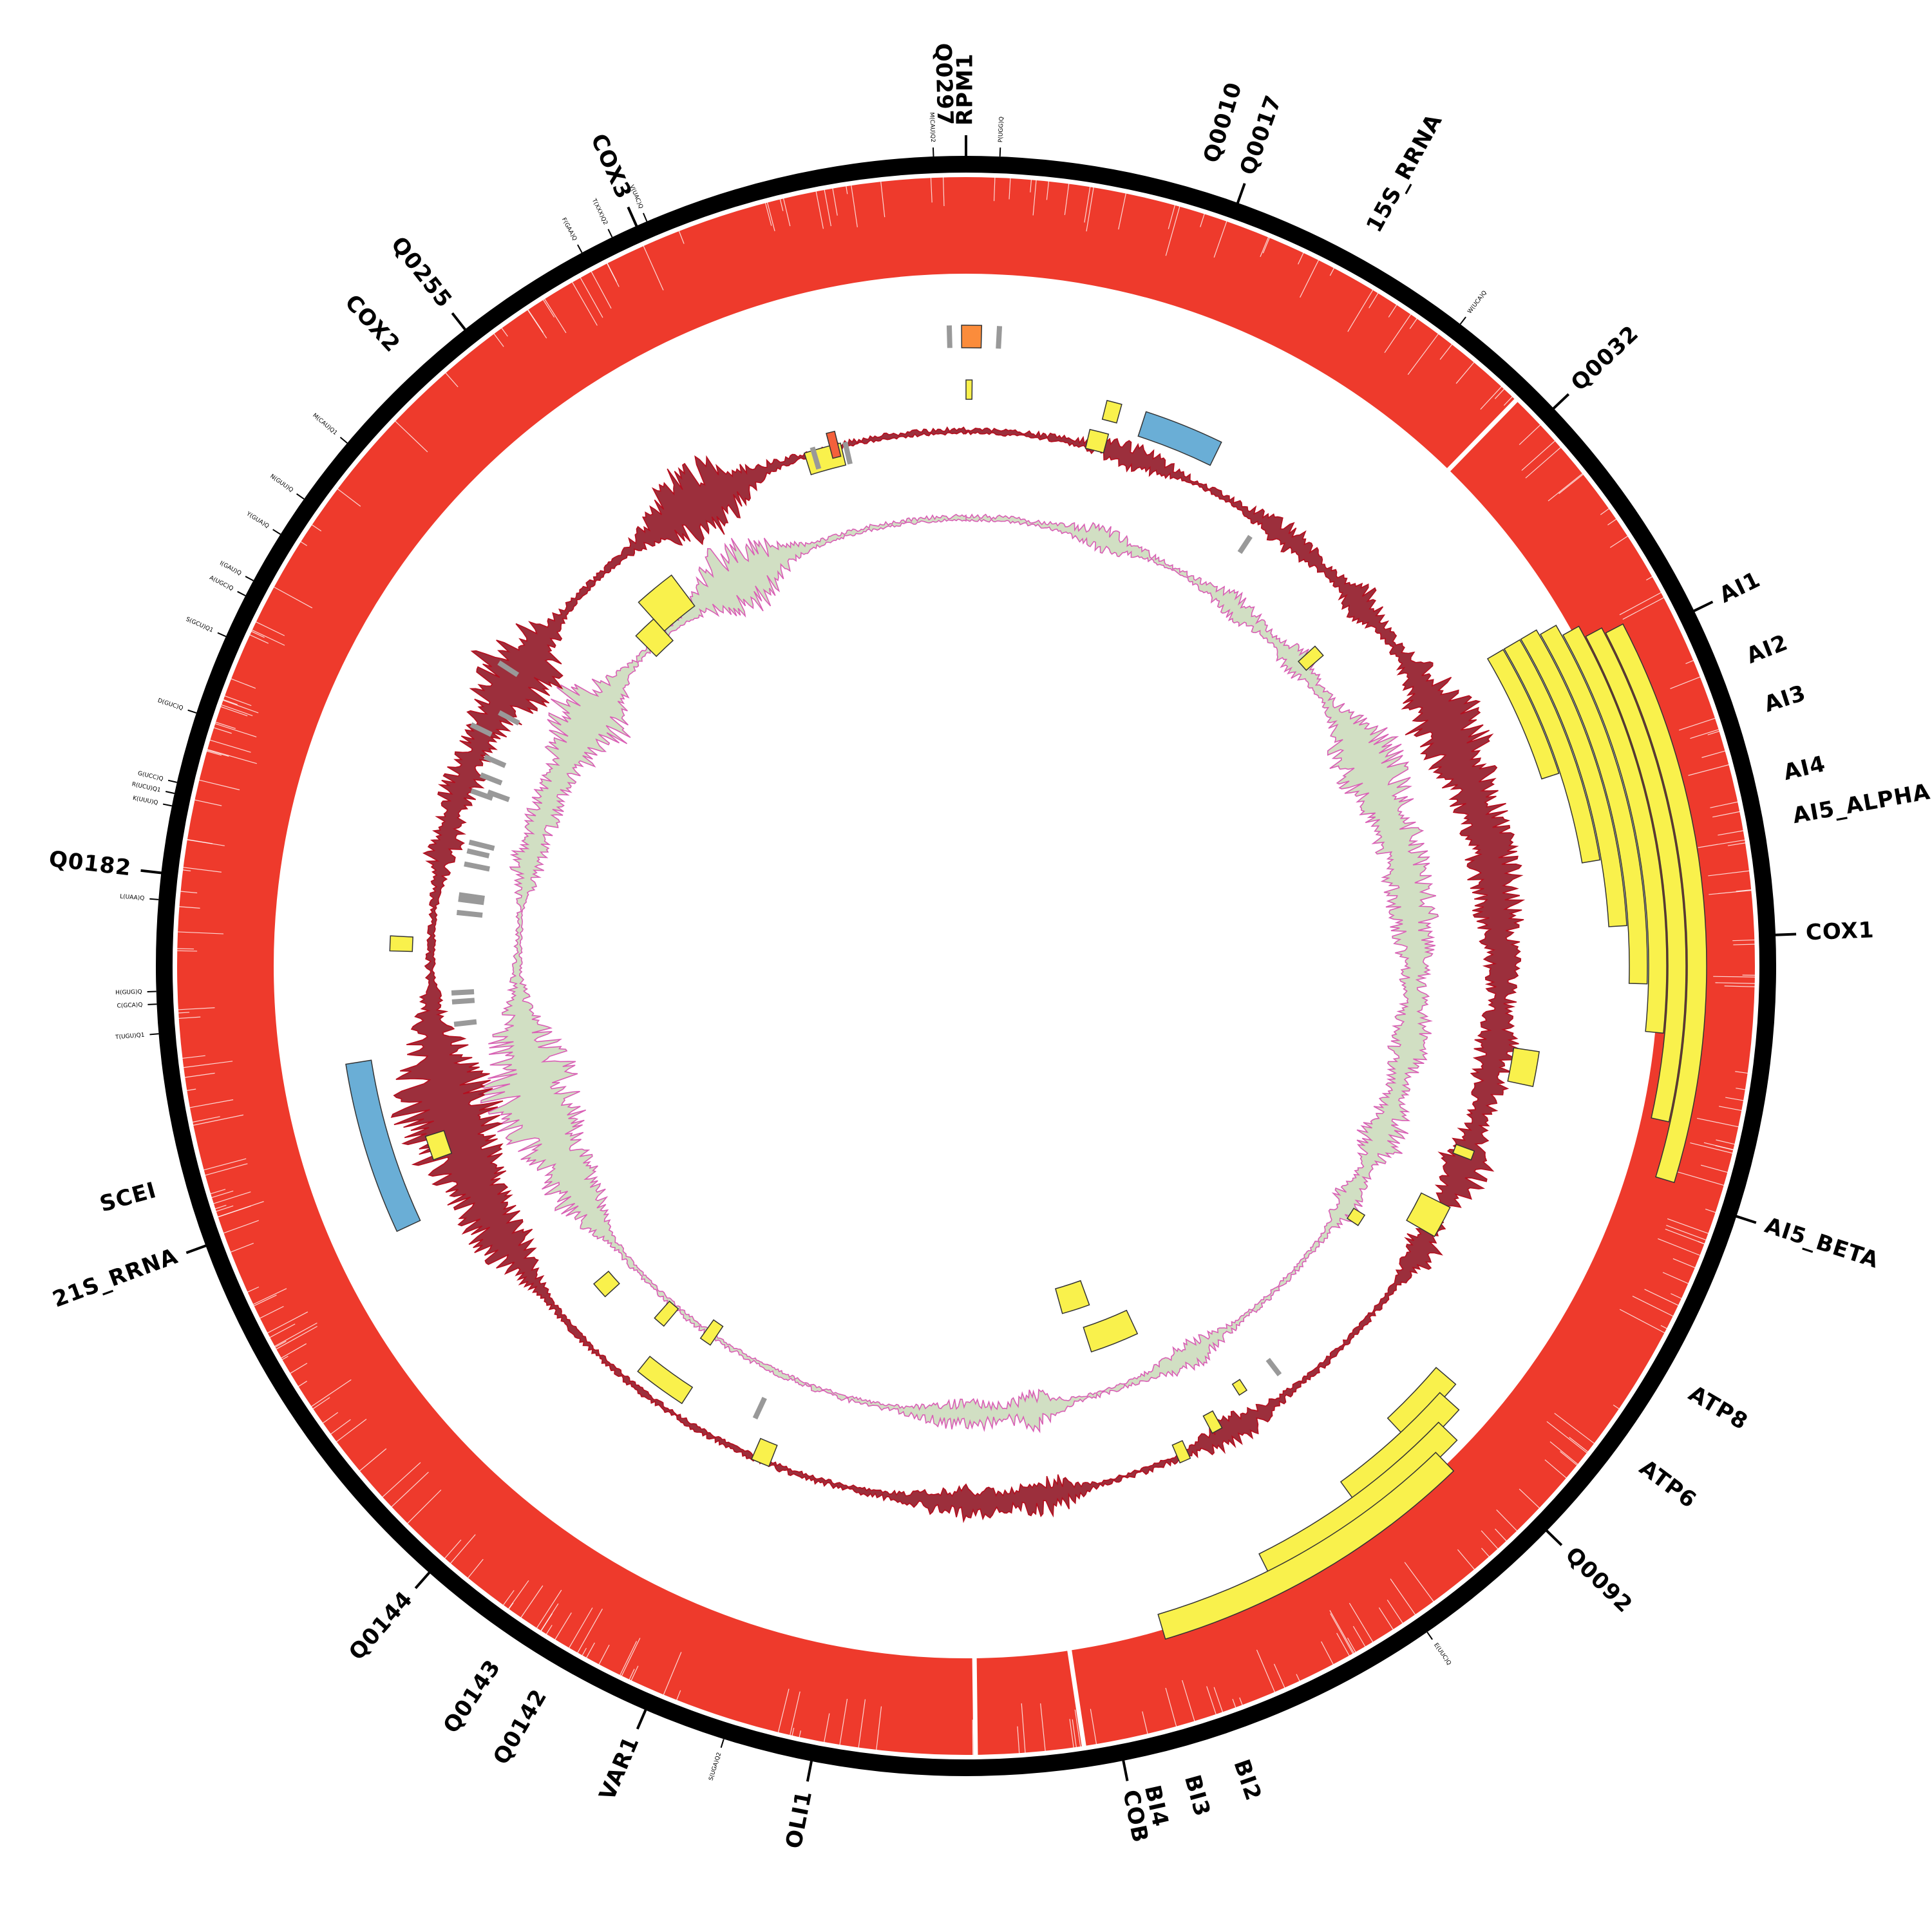  What do you see at coordinates (1785, 698) in the screenshot?
I see `gene-label: AI3` at bounding box center [1785, 698].